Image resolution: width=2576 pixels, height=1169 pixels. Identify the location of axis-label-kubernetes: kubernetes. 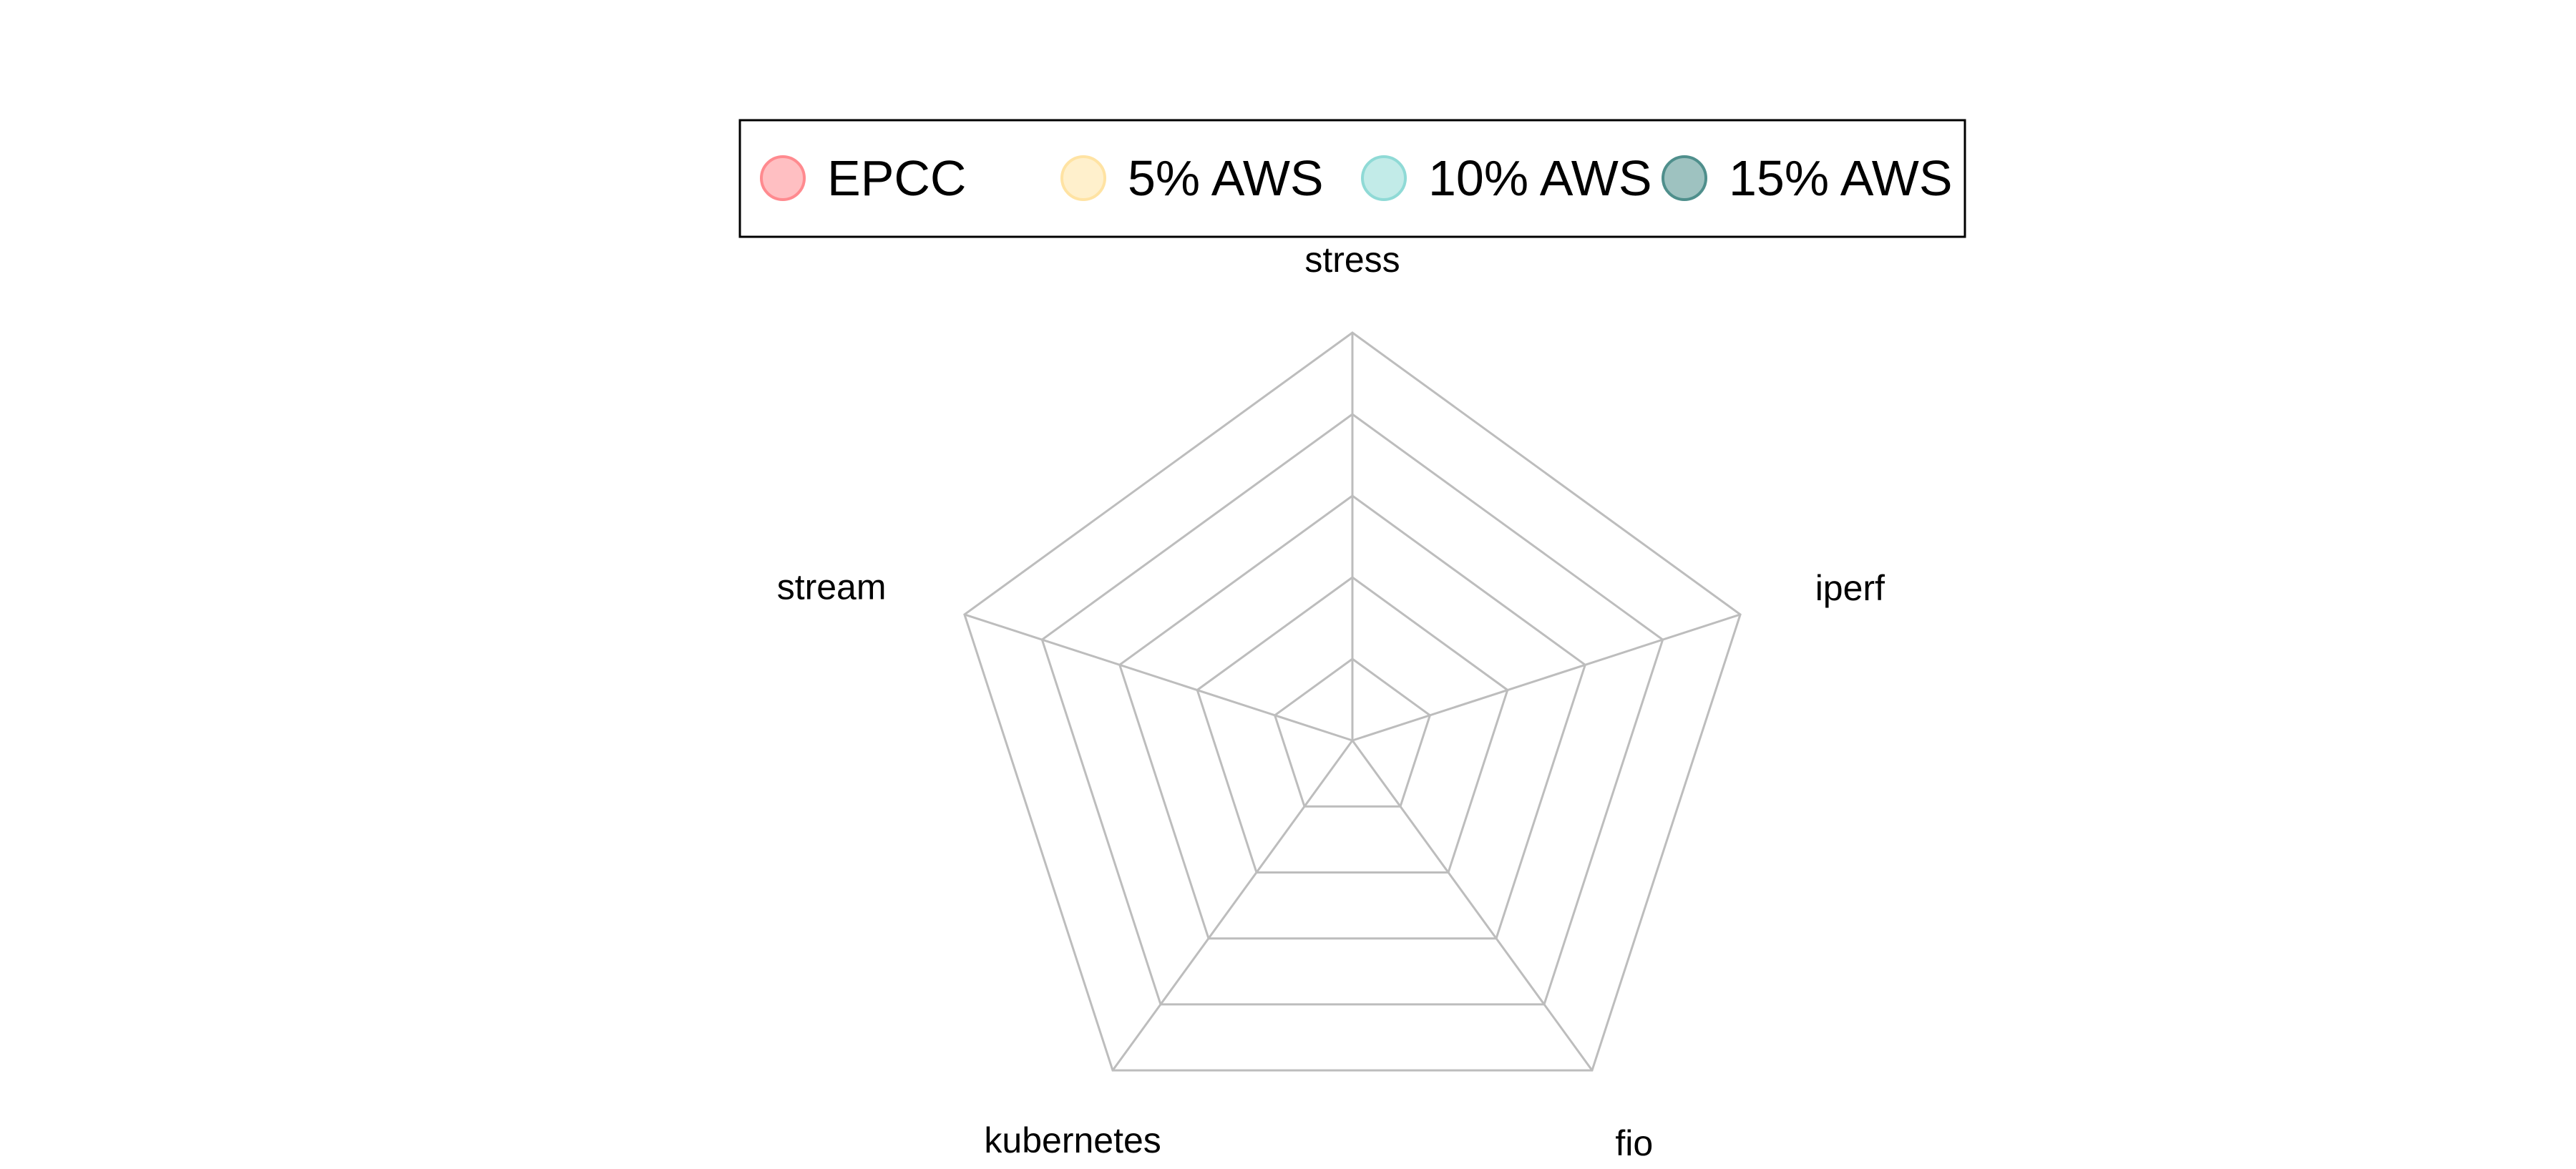
(1072, 1140).